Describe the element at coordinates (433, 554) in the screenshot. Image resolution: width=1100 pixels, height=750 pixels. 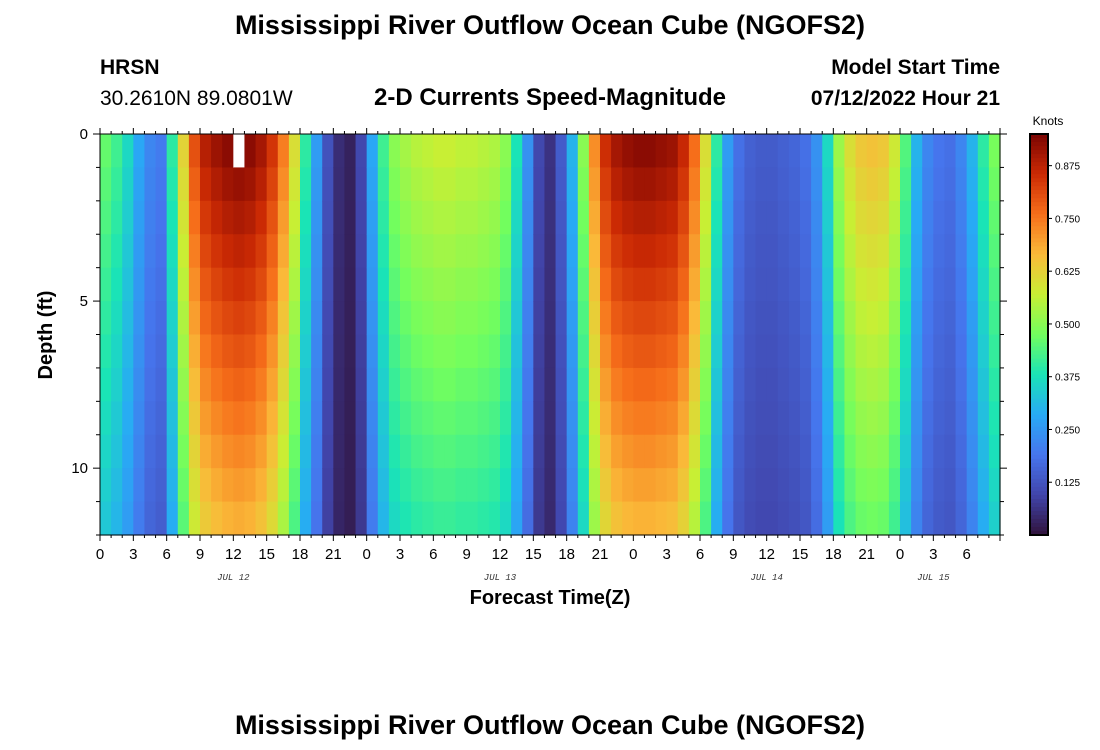
I see `x-tick-label: 6` at that location.